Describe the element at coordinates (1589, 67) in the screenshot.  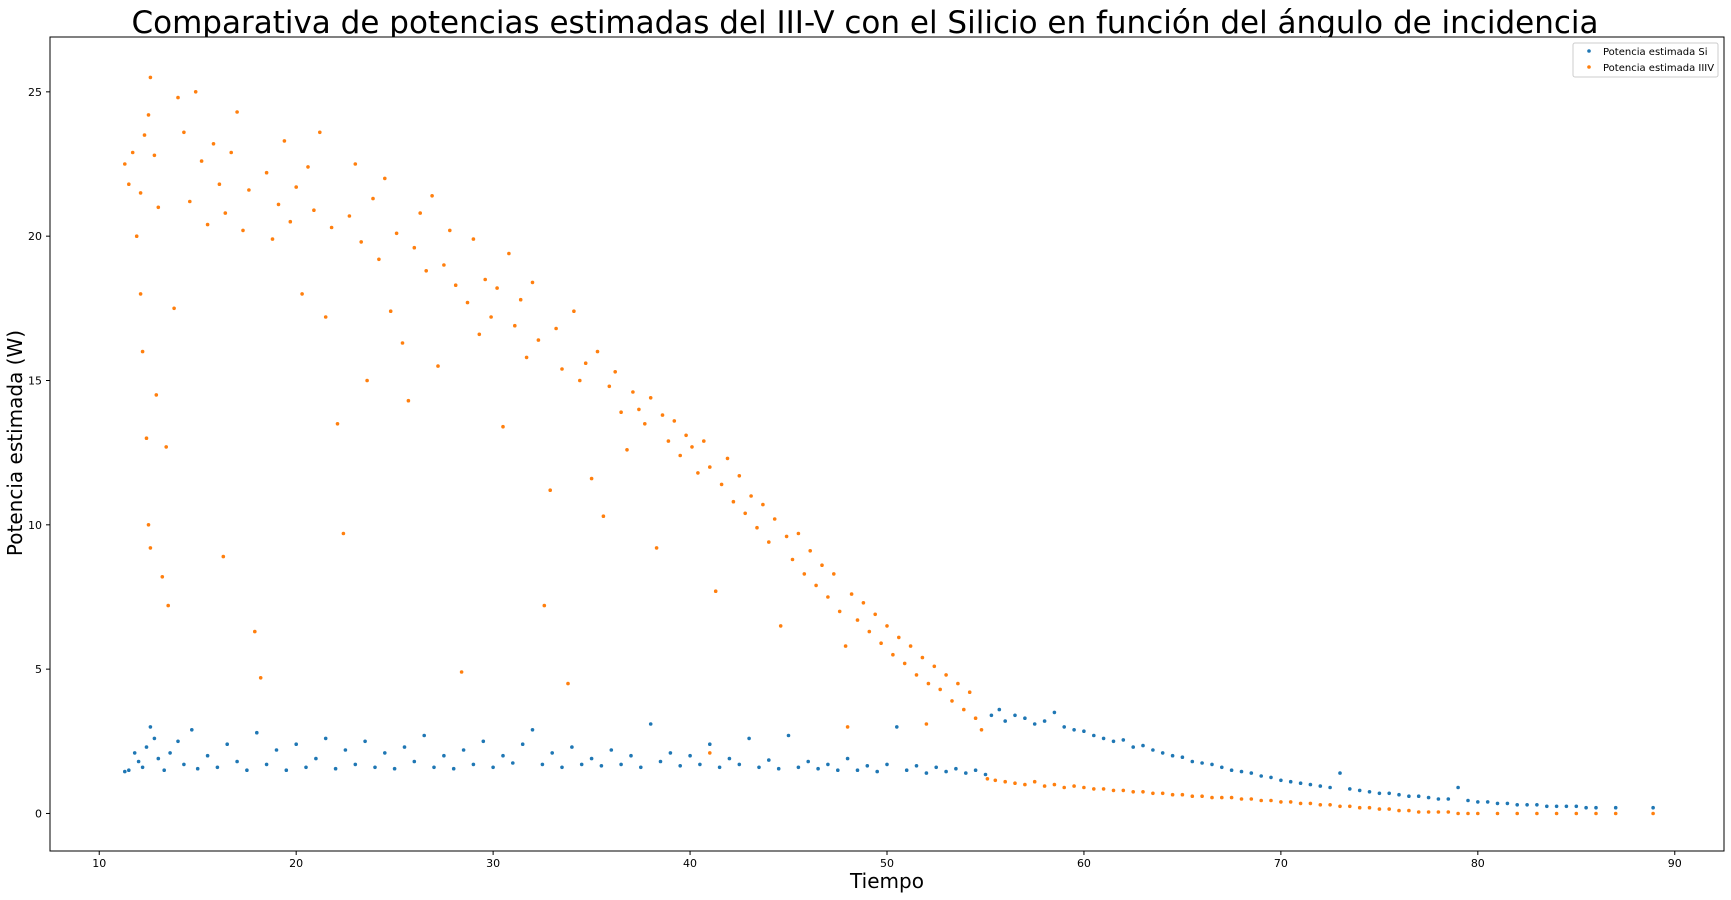
I see `legend-marker-iiiv` at that location.